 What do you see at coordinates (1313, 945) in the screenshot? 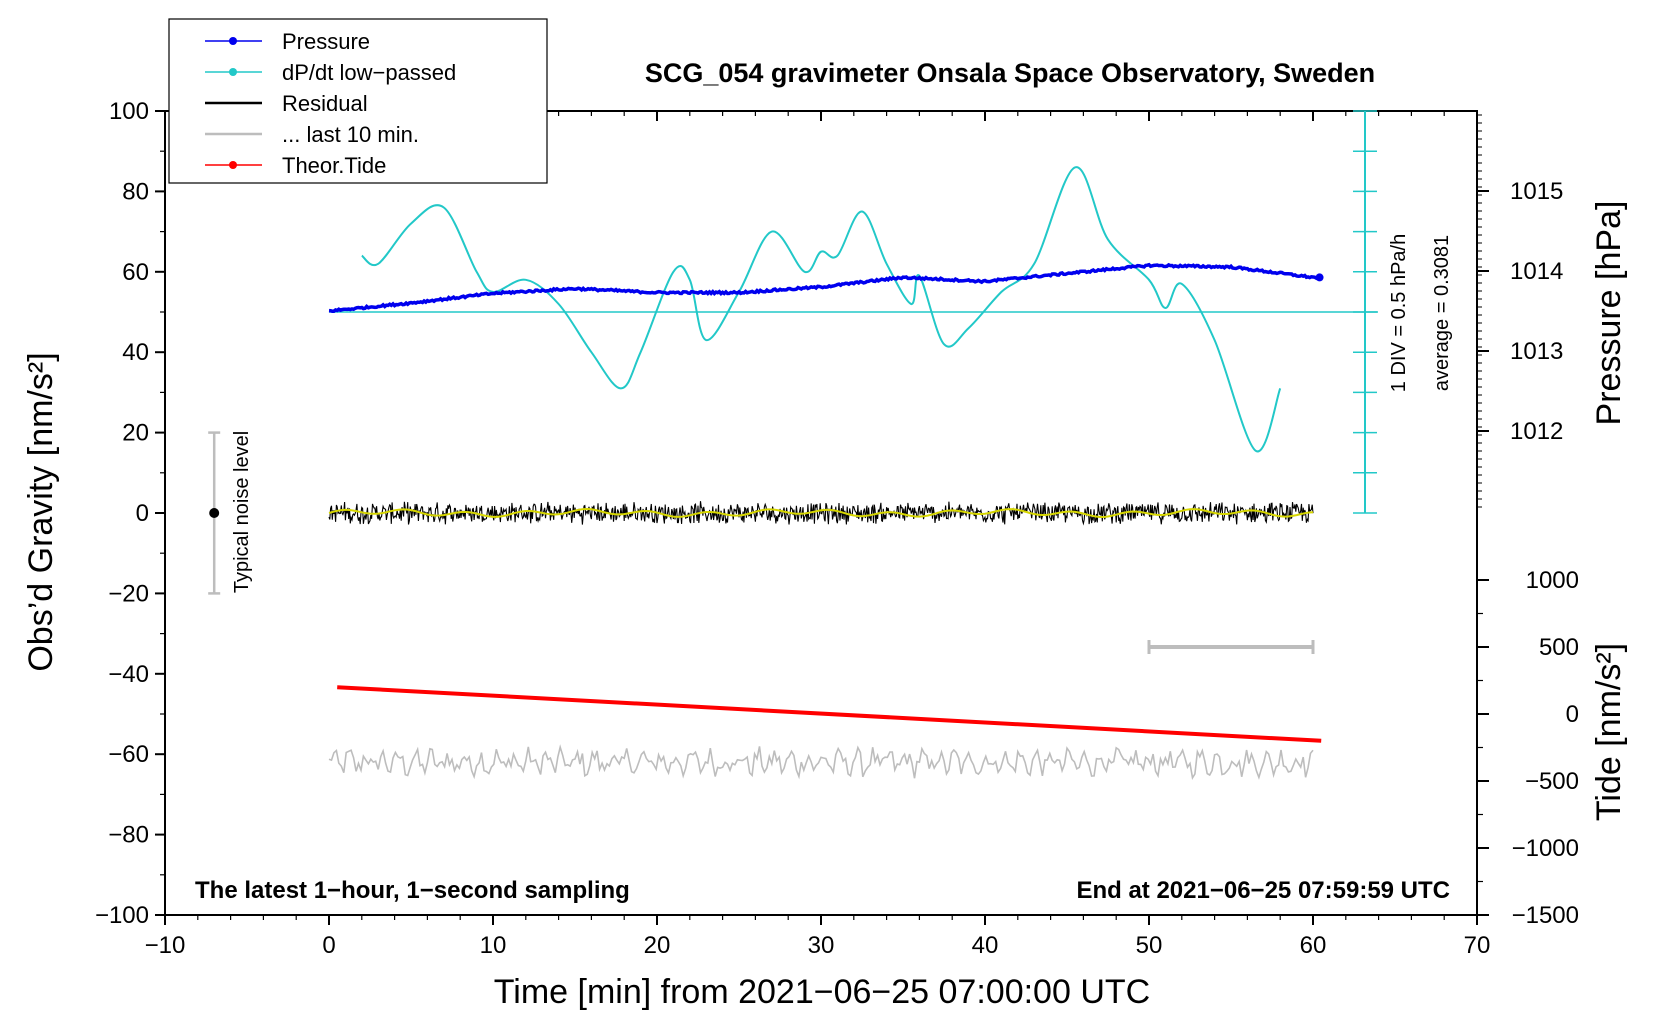
I see `x-tick-label: 60` at bounding box center [1313, 945].